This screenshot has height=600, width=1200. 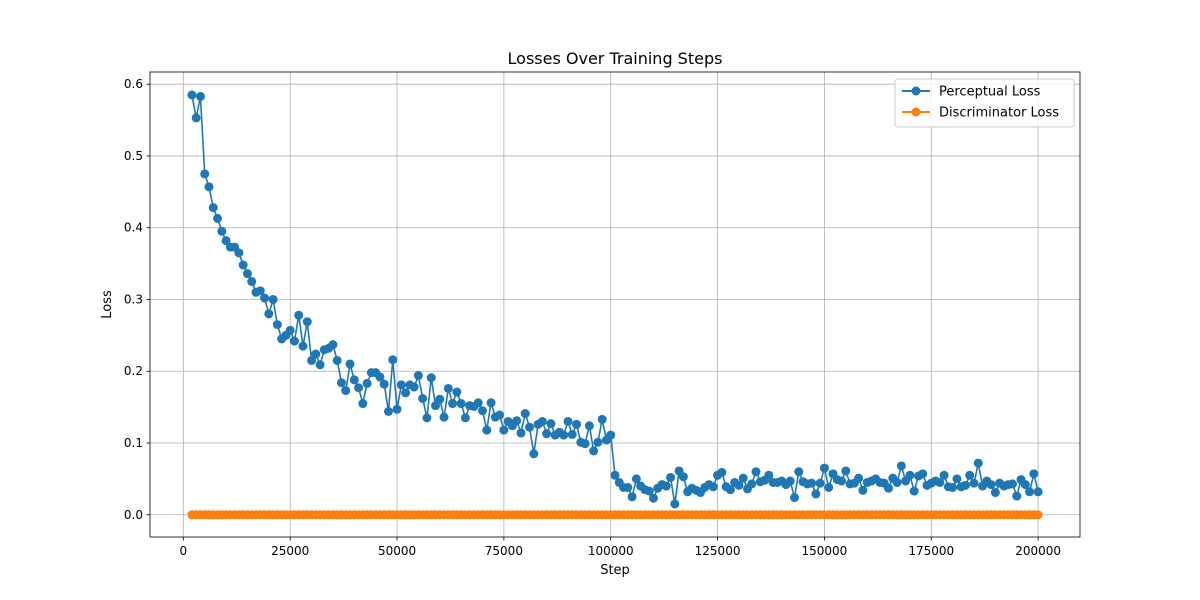 I want to click on legend: Perceptual Loss Discriminator Loss, so click(x=984, y=103).